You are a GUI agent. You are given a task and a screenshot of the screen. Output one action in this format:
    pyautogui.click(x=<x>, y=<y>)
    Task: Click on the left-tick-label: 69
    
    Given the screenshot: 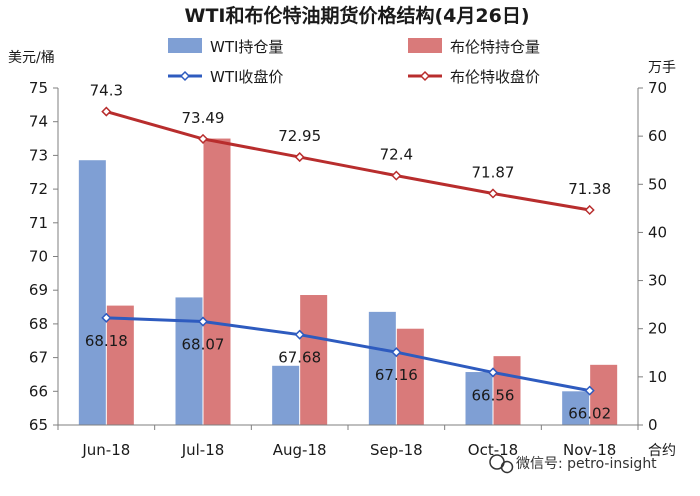 What is the action you would take?
    pyautogui.click(x=38, y=290)
    